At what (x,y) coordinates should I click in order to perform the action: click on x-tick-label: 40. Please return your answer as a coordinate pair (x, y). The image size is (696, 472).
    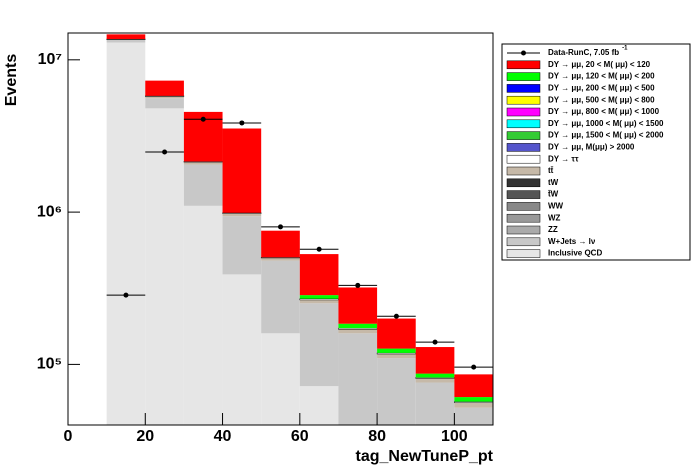
    Looking at the image, I should click on (223, 436).